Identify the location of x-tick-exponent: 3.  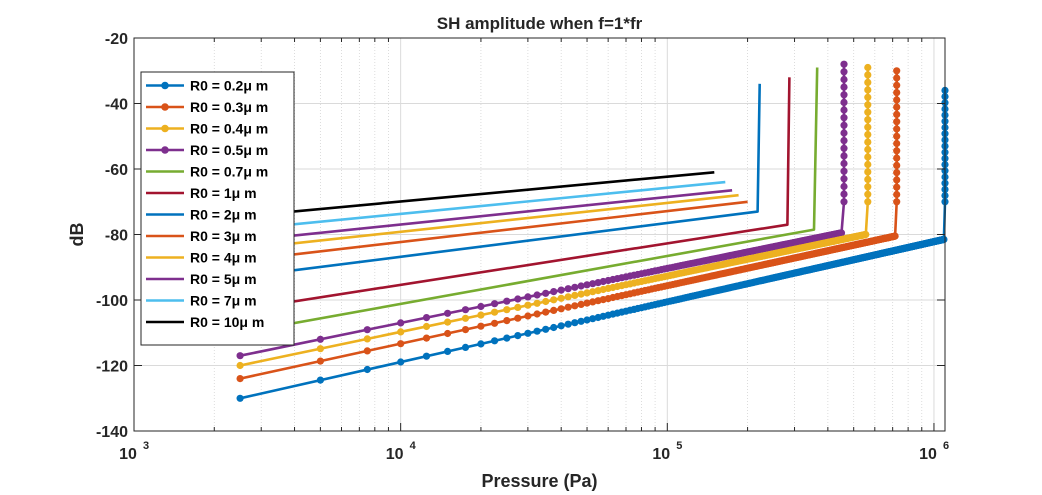
(146, 446).